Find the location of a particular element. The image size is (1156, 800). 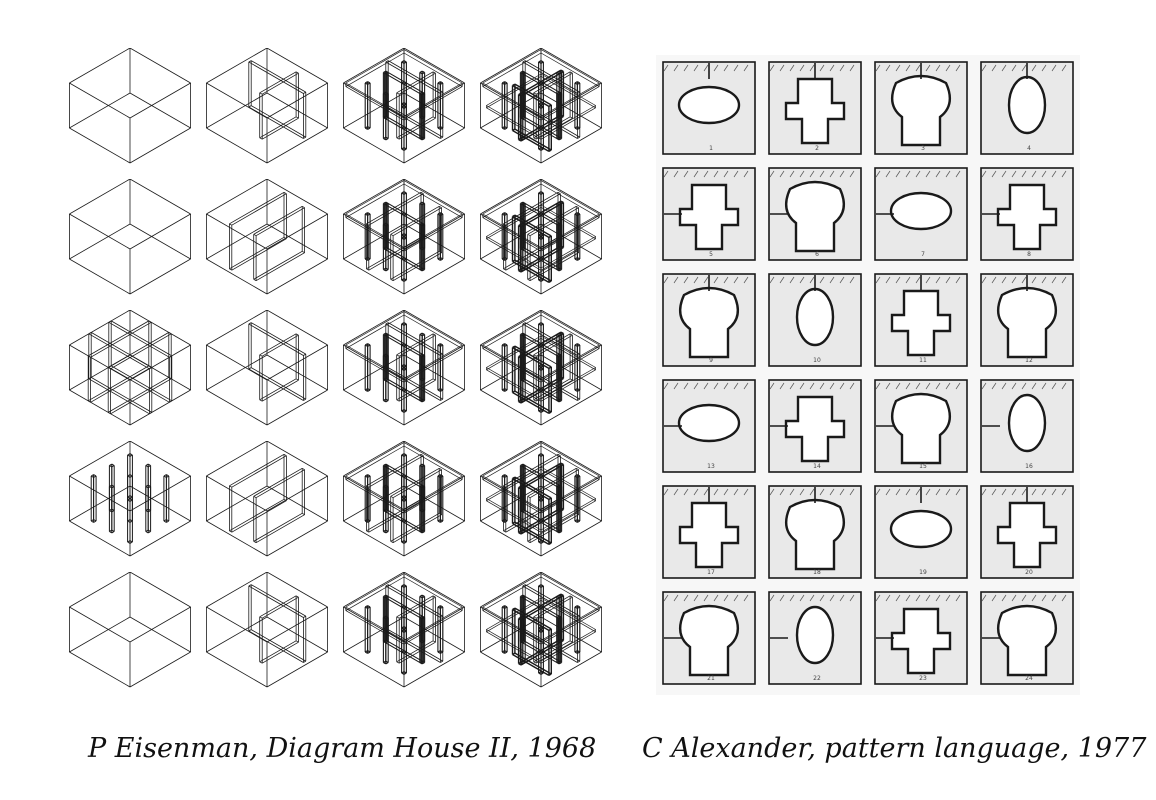

alexander-pattern-8: 8 is located at coordinates (1027, 214).